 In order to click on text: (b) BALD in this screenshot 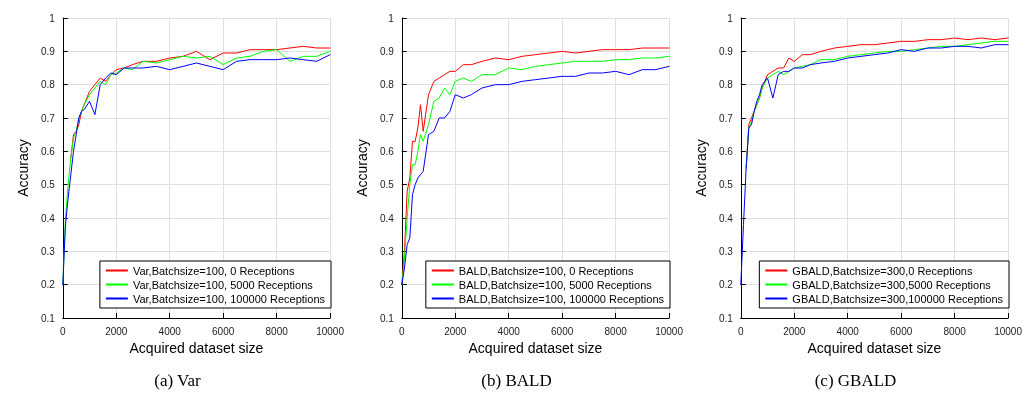, I will do `click(516, 380)`.